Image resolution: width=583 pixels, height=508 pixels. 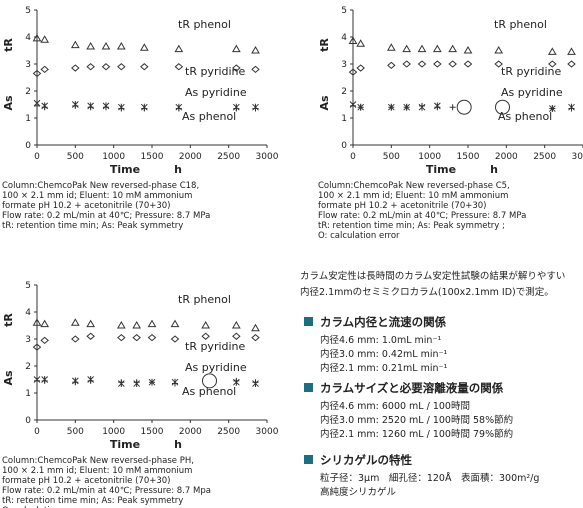 What do you see at coordinates (395, 406) in the screenshot?
I see `section-line: 内径4.6 mm: 6000 mL / 100時間` at bounding box center [395, 406].